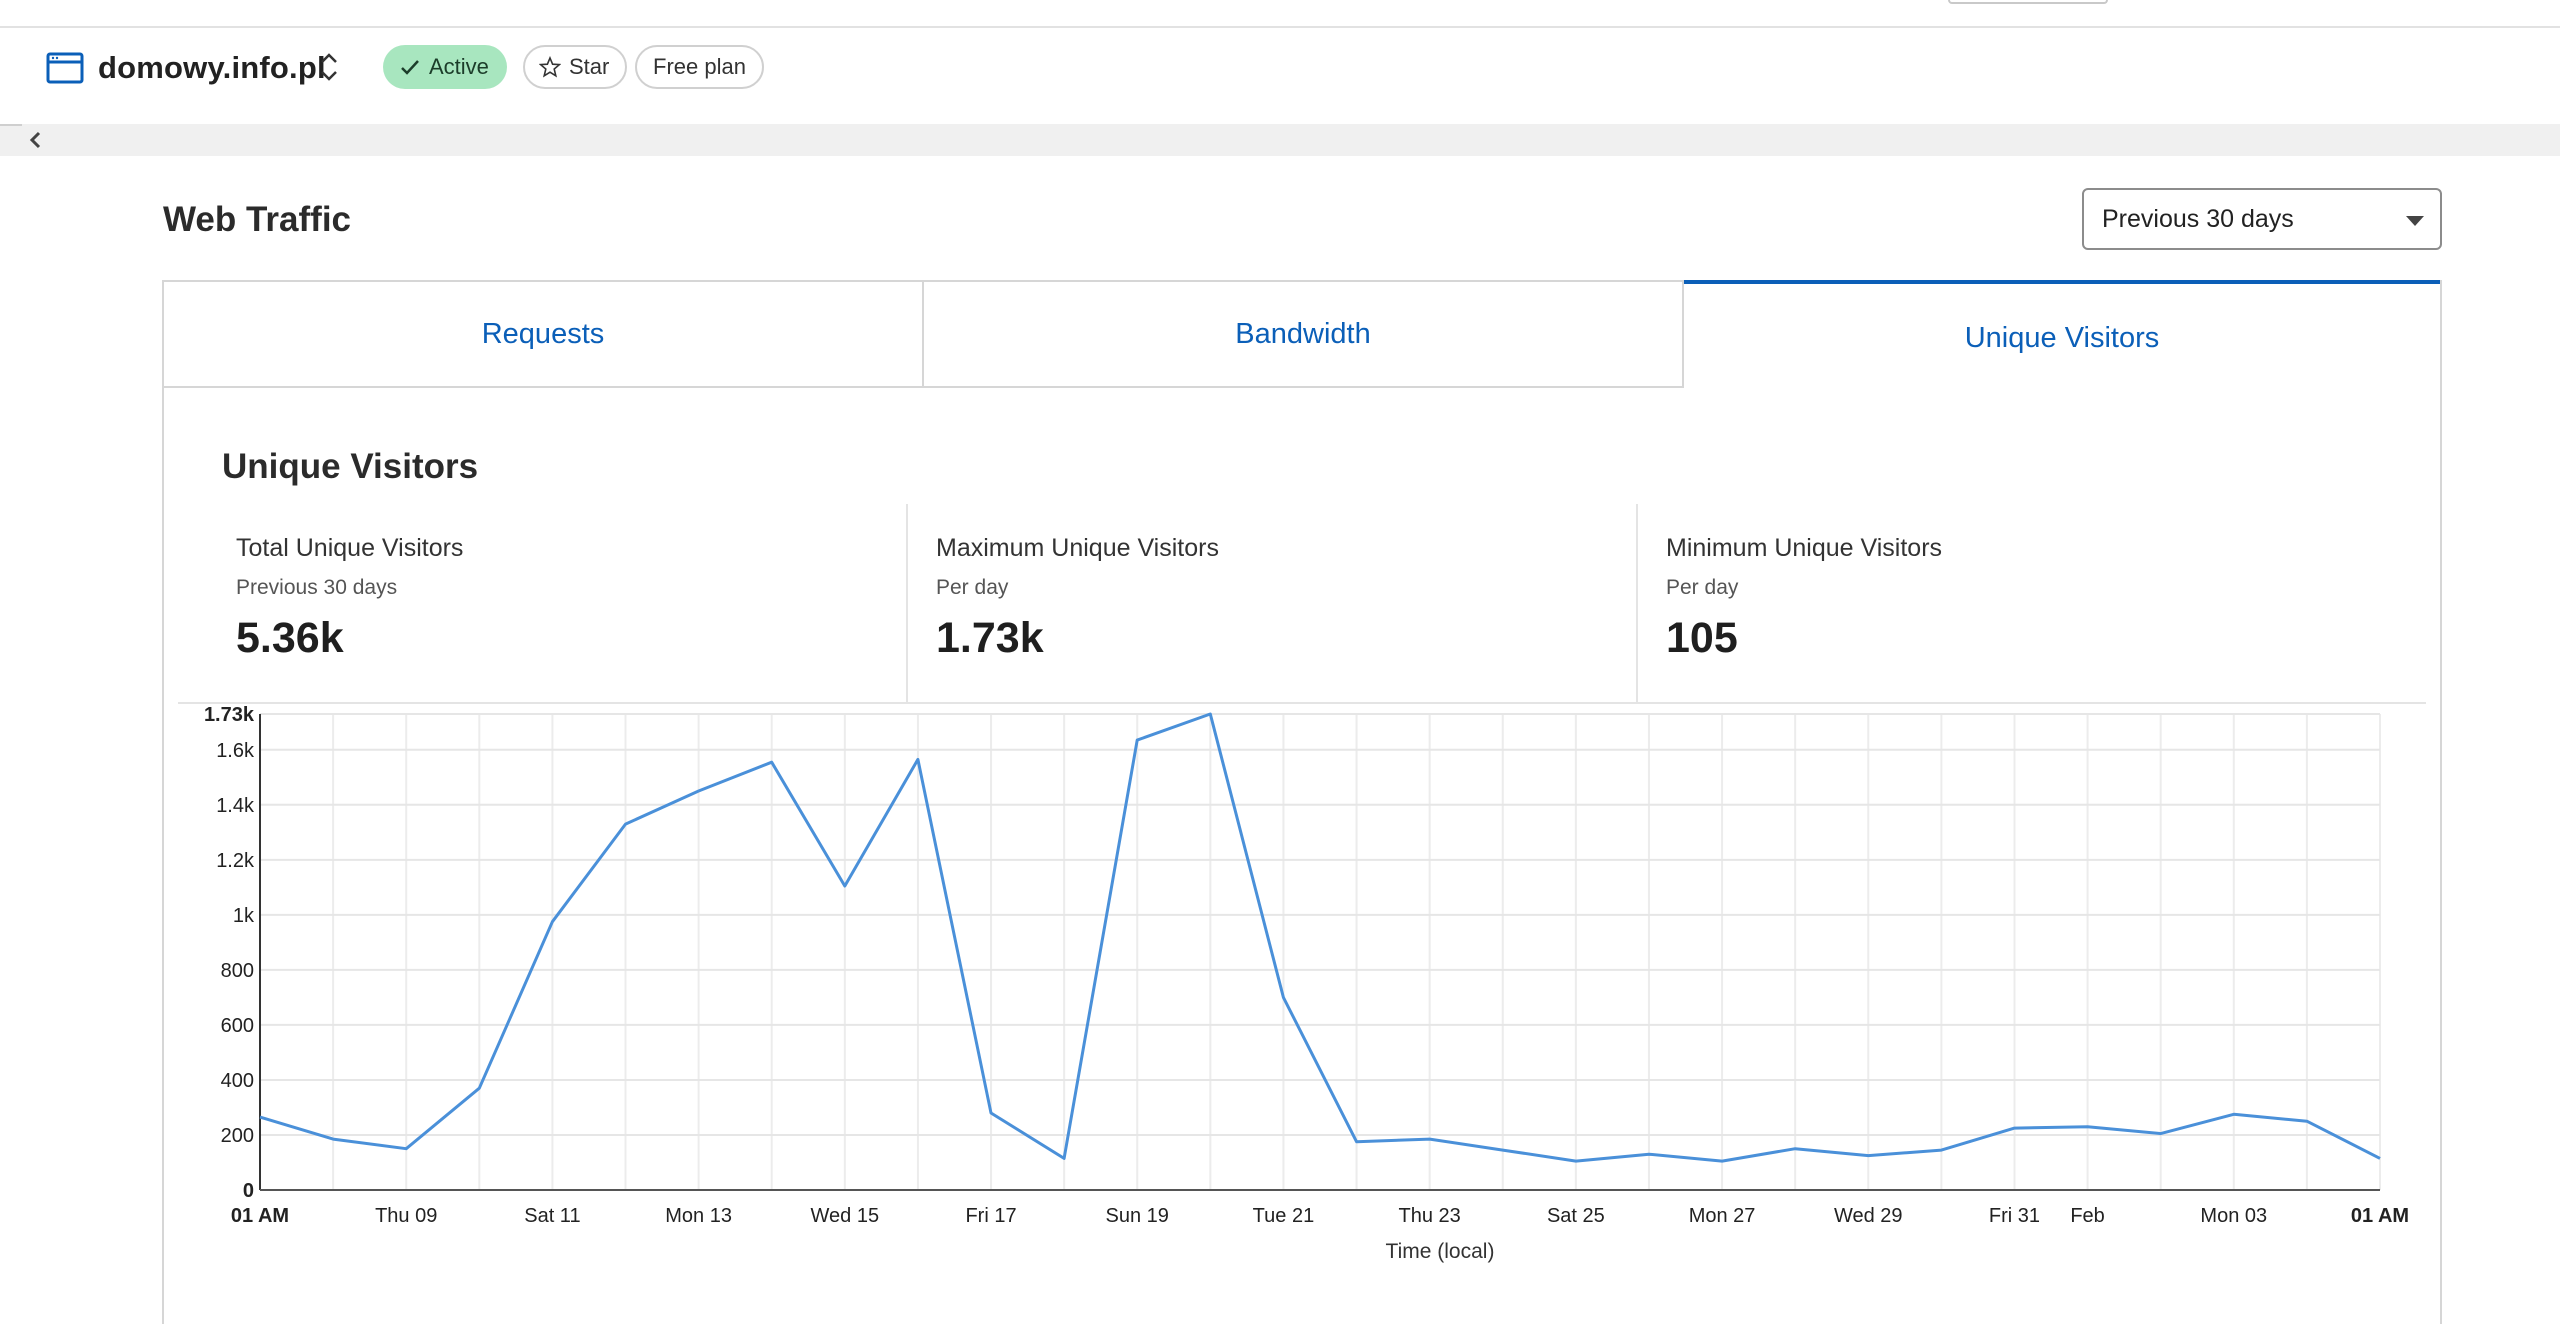 This screenshot has width=2560, height=1331. Describe the element at coordinates (229, 715) in the screenshot. I see `y-tick-label: 1.73k` at that location.